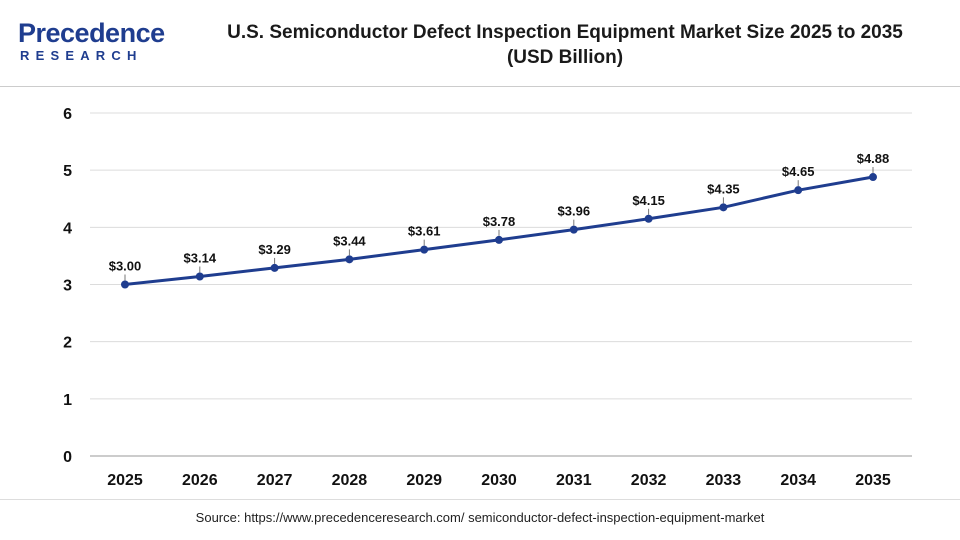  I want to click on data-label: $4.15, so click(648, 200).